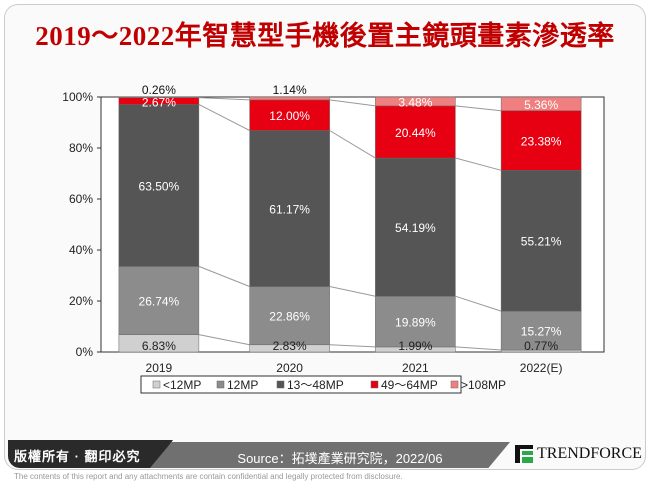 This screenshot has height=485, width=650. I want to click on trendforce-logo: TRENDFORCE, so click(578, 454).